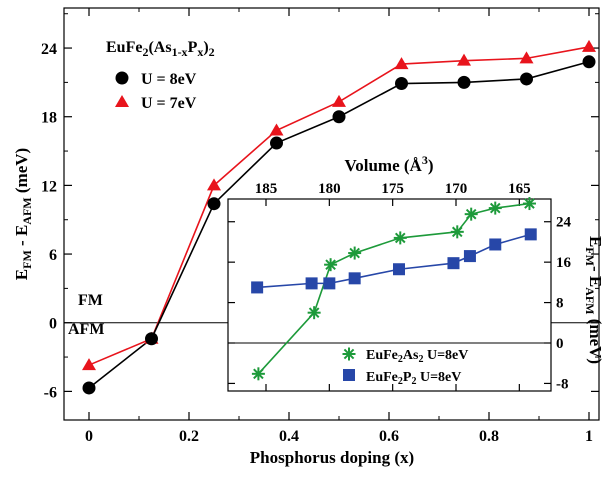  What do you see at coordinates (49, 49) in the screenshot?
I see `main-y-tick-label: 24` at bounding box center [49, 49].